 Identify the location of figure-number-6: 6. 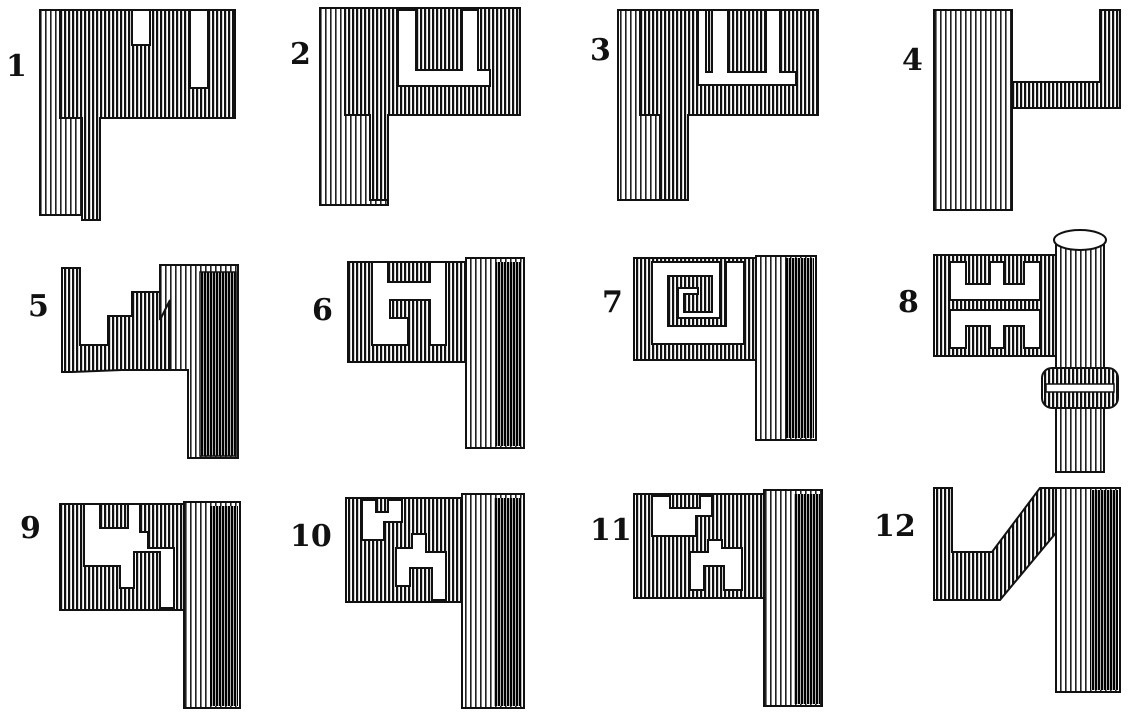
(322, 310).